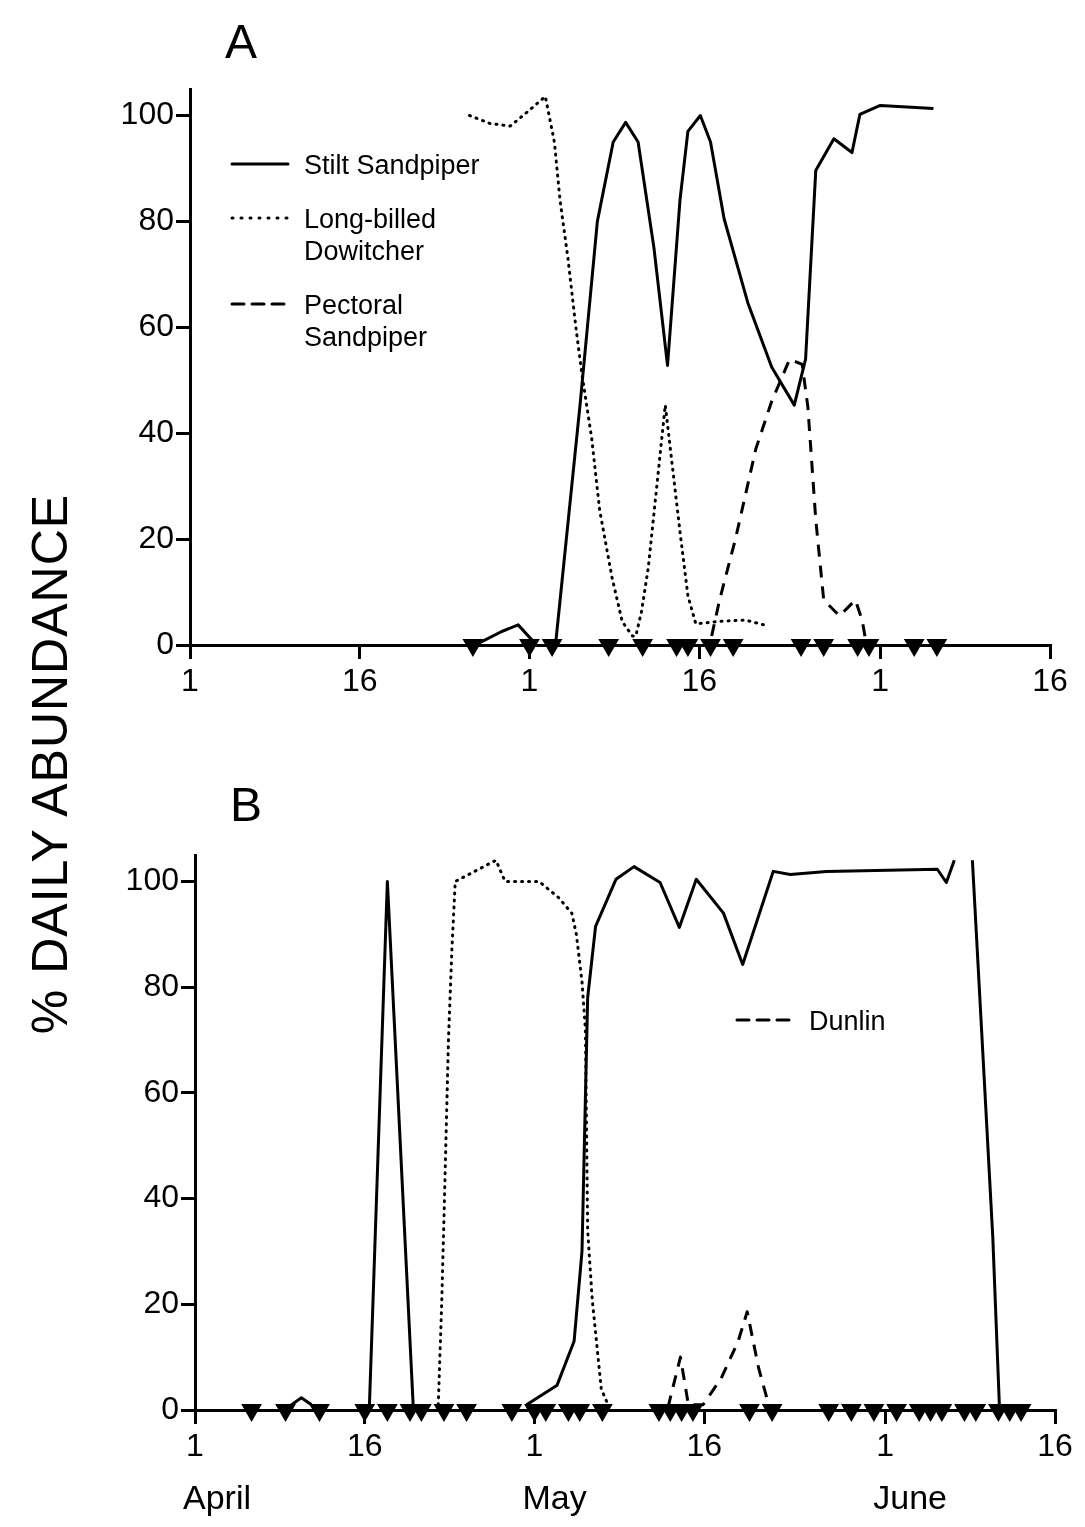  Describe the element at coordinates (241, 42) in the screenshot. I see `chart-title: A` at that location.